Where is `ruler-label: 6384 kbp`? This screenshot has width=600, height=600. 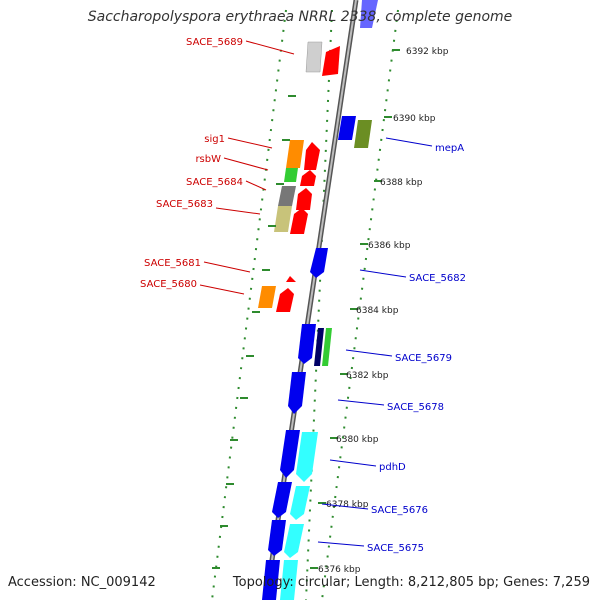 ruler-label: 6384 kbp is located at coordinates (377, 311).